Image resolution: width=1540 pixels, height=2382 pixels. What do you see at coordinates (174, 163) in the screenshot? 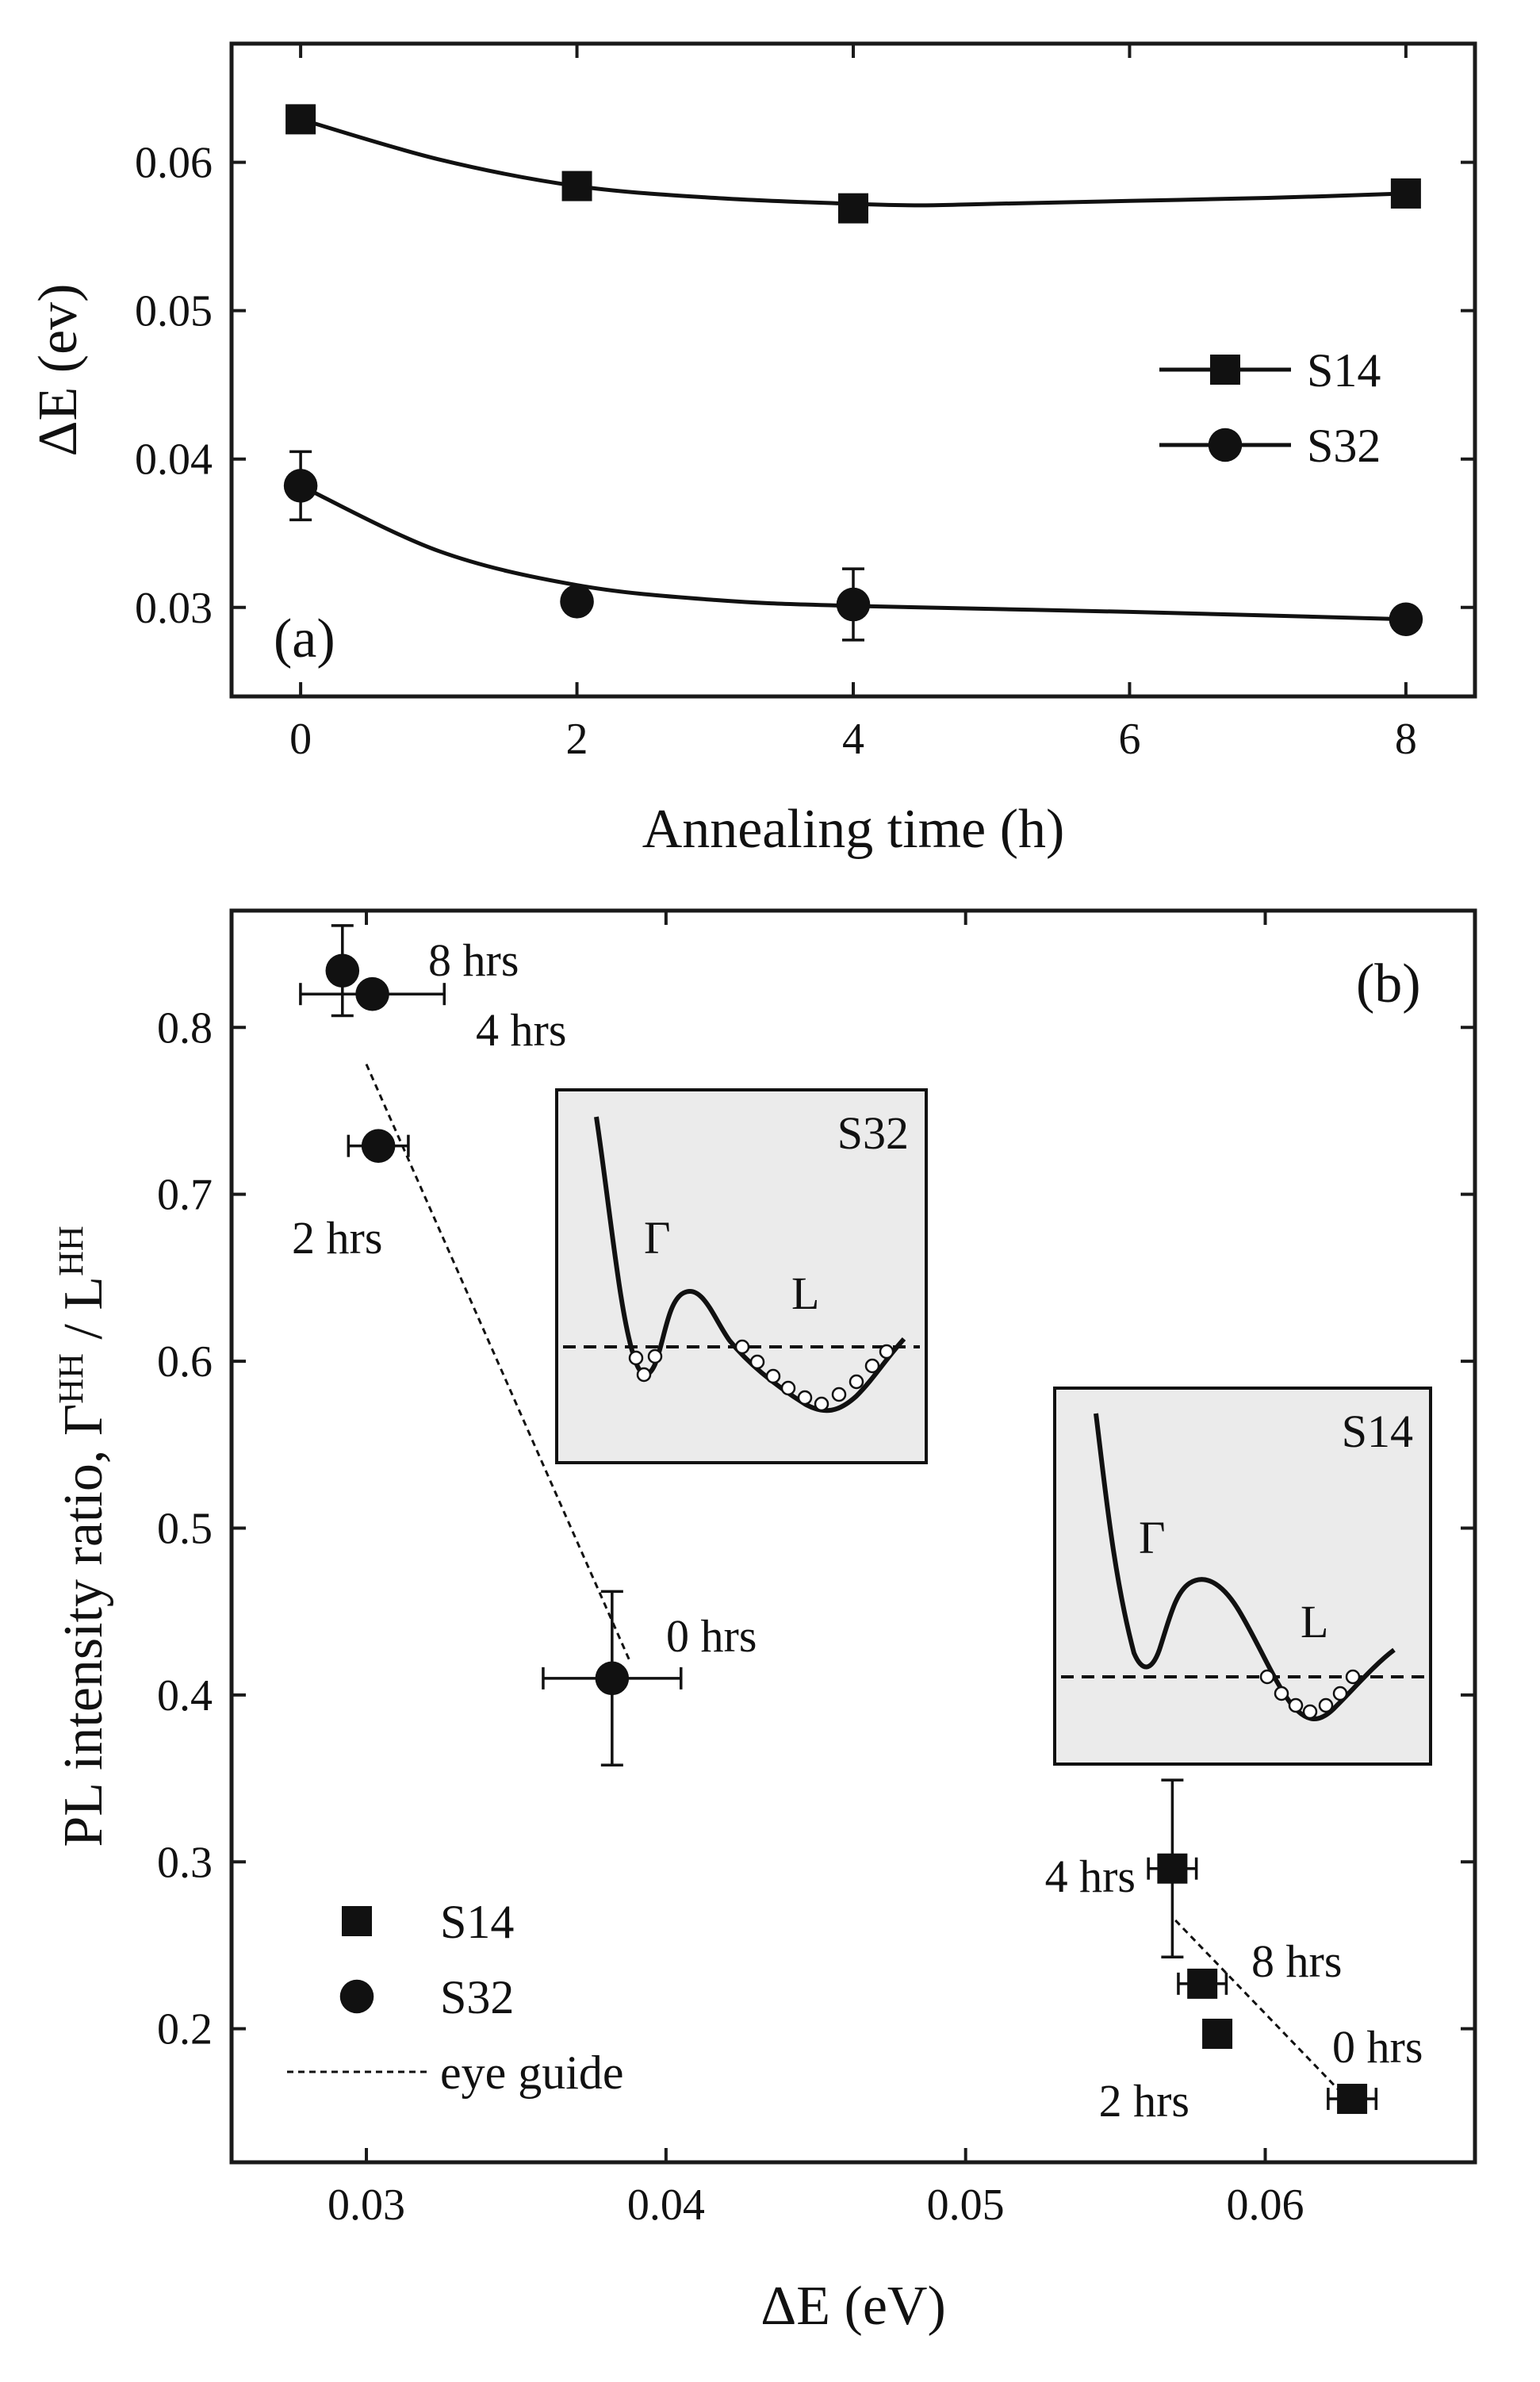
I see `y-tick-label: 0.06` at bounding box center [174, 163].